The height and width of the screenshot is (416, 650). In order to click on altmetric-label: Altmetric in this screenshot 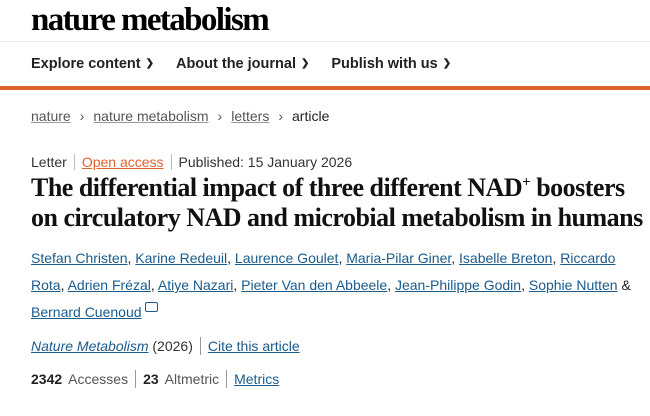, I will do `click(192, 379)`.